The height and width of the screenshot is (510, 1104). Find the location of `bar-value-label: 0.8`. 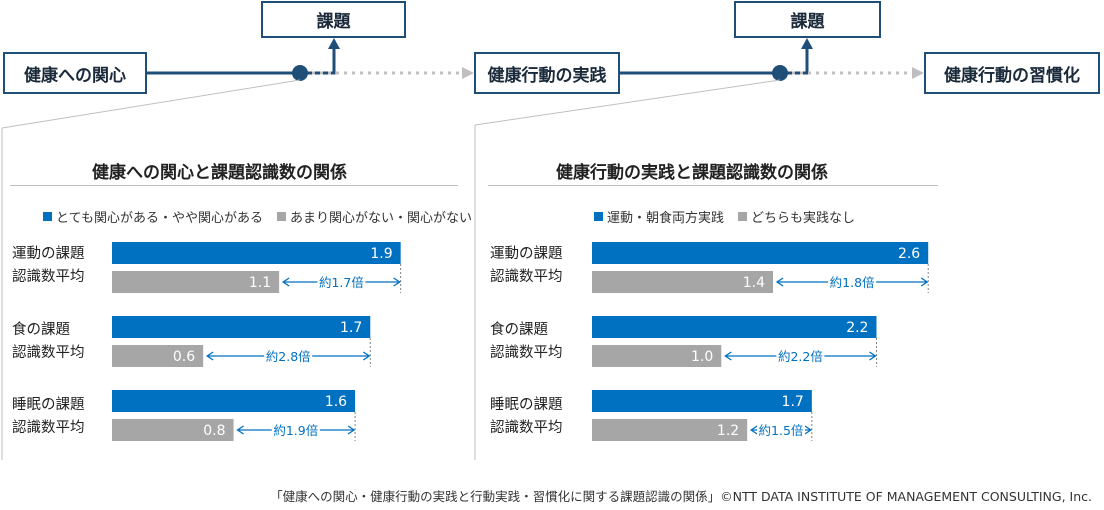

bar-value-label: 0.8 is located at coordinates (214, 431).